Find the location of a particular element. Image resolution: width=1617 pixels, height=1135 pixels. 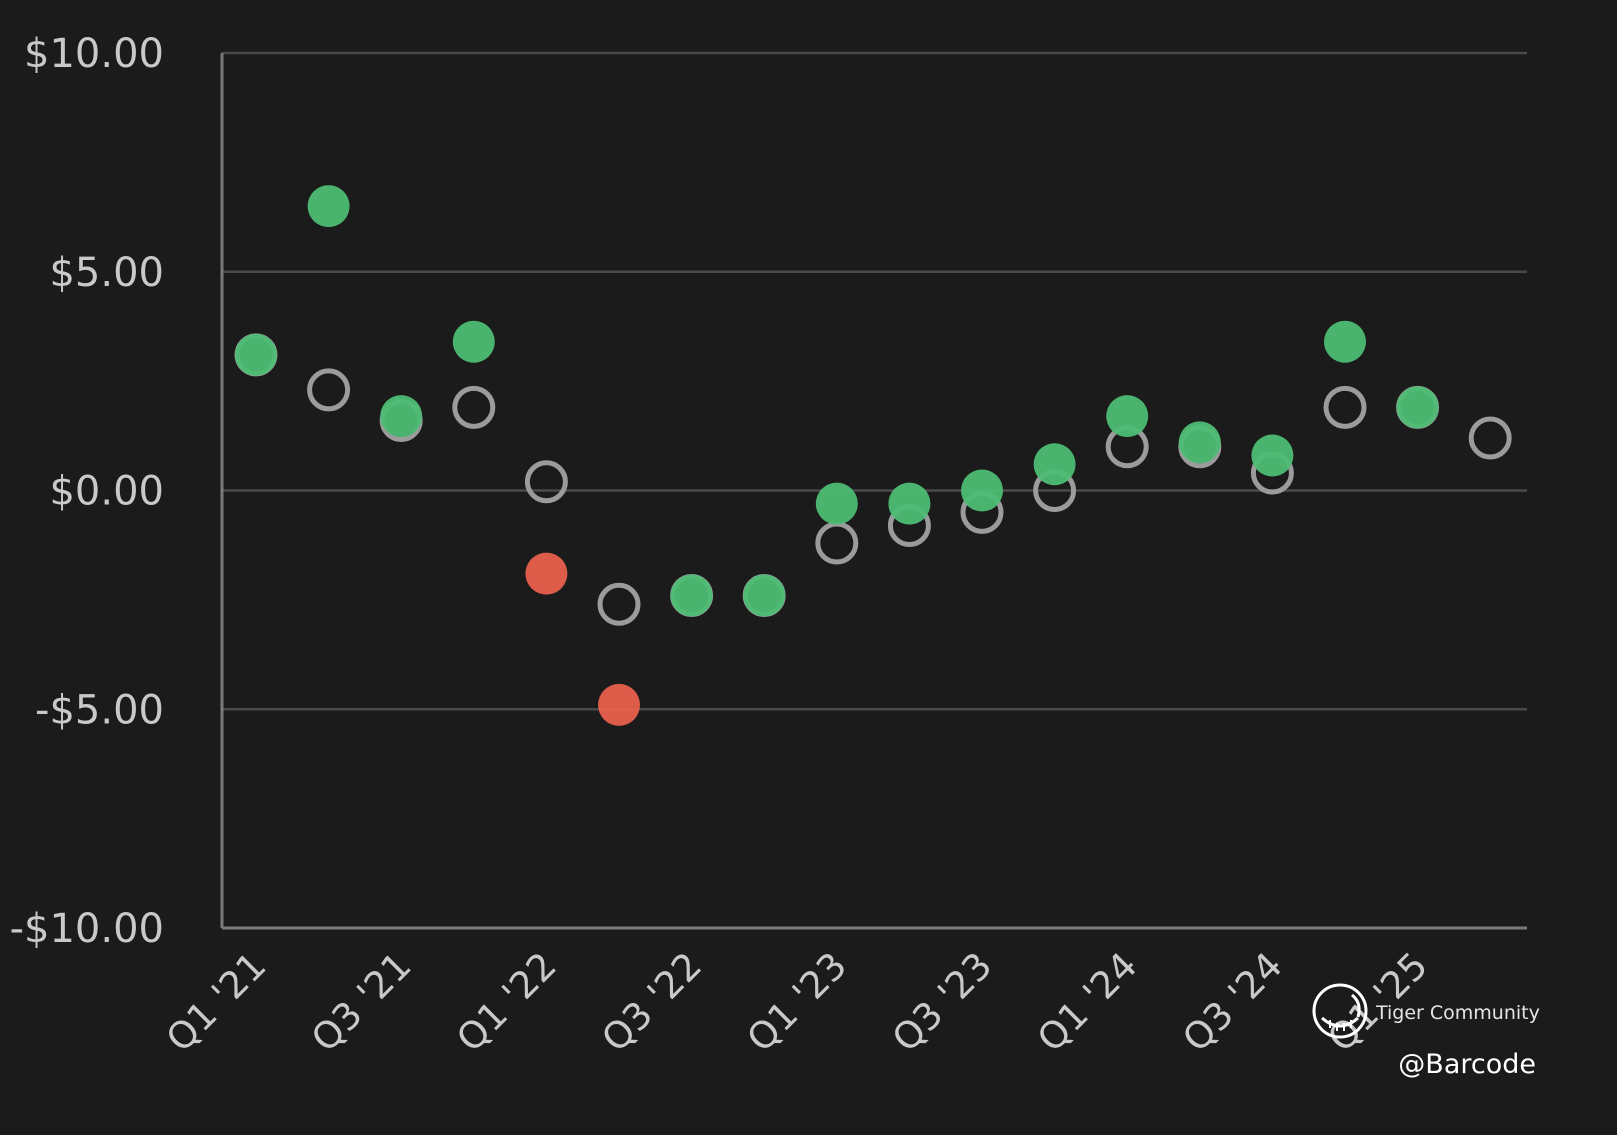

x-tick-label: Q1 '23 is located at coordinates (797, 1002).